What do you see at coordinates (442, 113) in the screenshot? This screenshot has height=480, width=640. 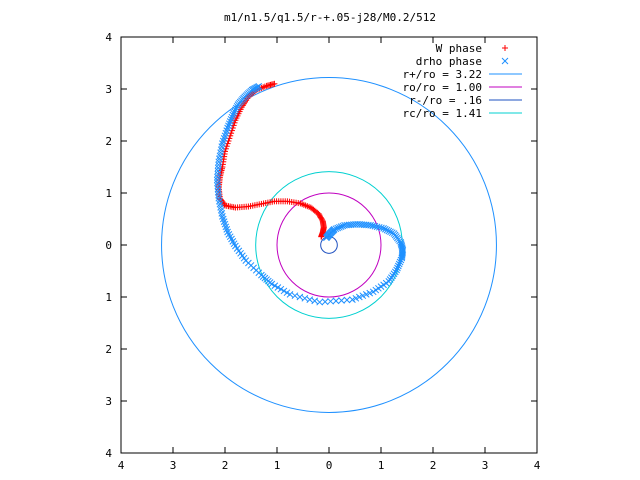 I see `legend-label: rc/ro = 1.41` at bounding box center [442, 113].